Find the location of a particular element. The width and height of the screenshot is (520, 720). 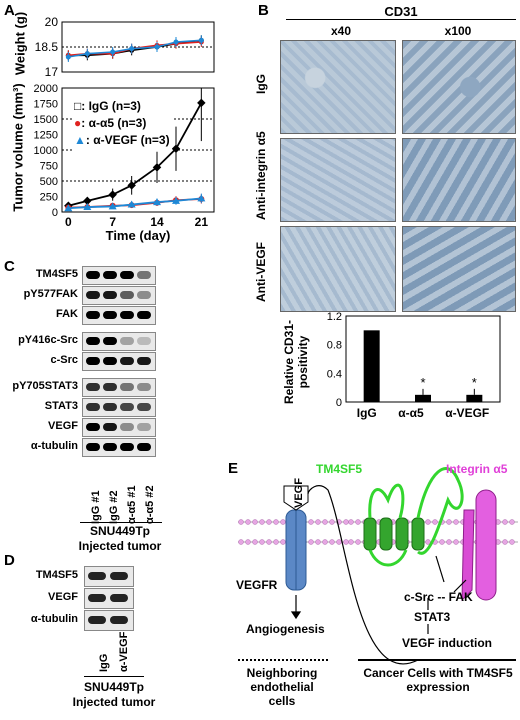

panel-label-d: D is located at coordinates (9, 560).